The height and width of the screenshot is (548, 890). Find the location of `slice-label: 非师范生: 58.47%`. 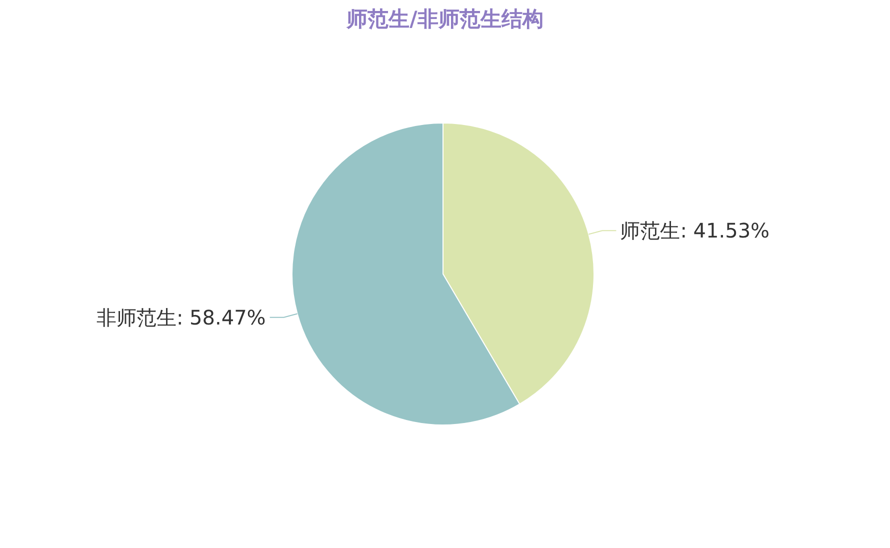

slice-label: 非师范生: 58.47% is located at coordinates (181, 317).